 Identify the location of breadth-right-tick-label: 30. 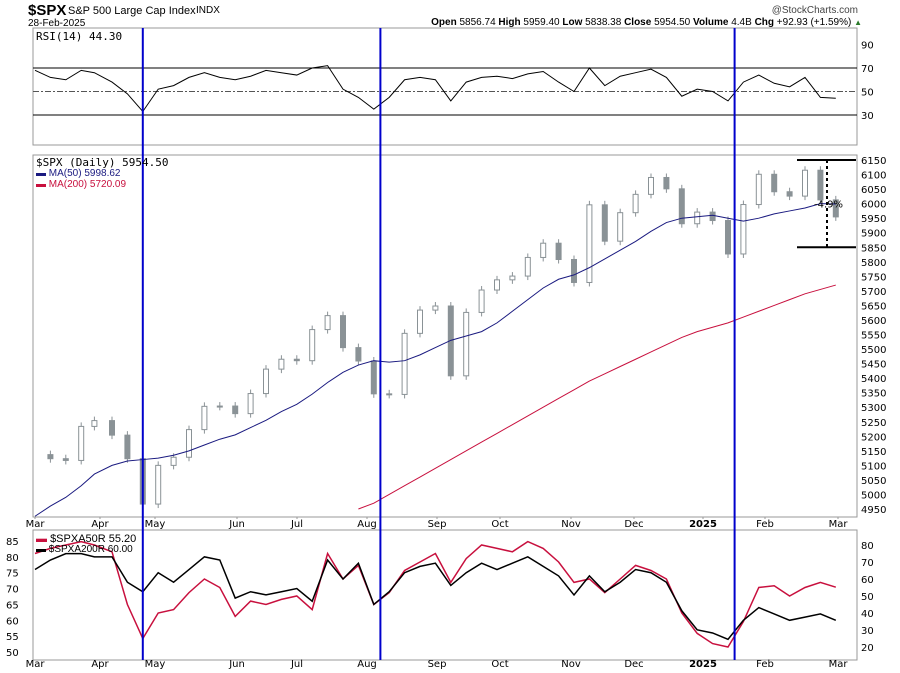
(867, 631).